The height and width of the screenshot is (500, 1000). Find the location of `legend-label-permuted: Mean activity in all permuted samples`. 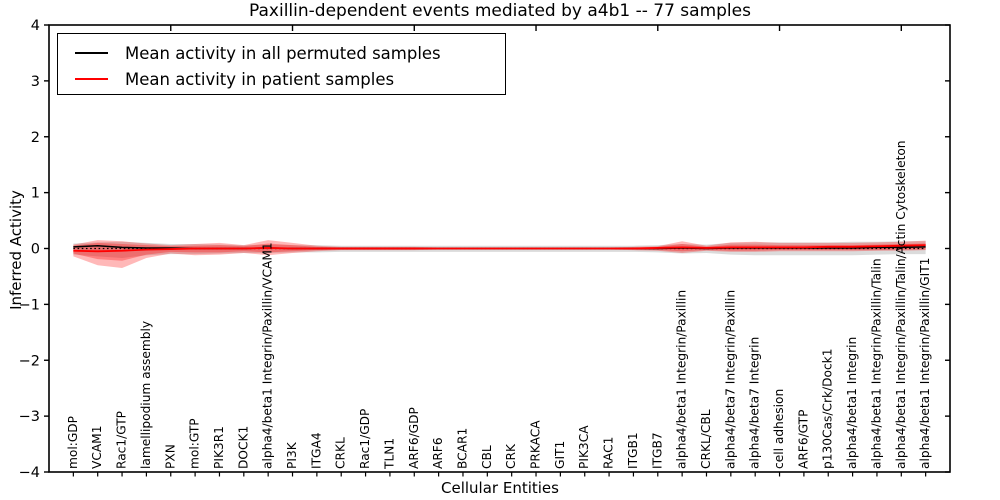

legend-label-permuted: Mean activity in all permuted samples is located at coordinates (283, 53).